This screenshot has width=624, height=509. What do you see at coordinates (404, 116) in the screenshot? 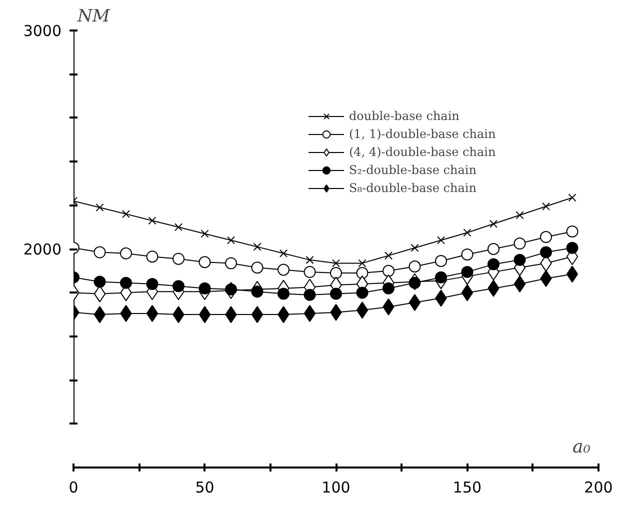
I see `legend-label: double-base chain` at bounding box center [404, 116].